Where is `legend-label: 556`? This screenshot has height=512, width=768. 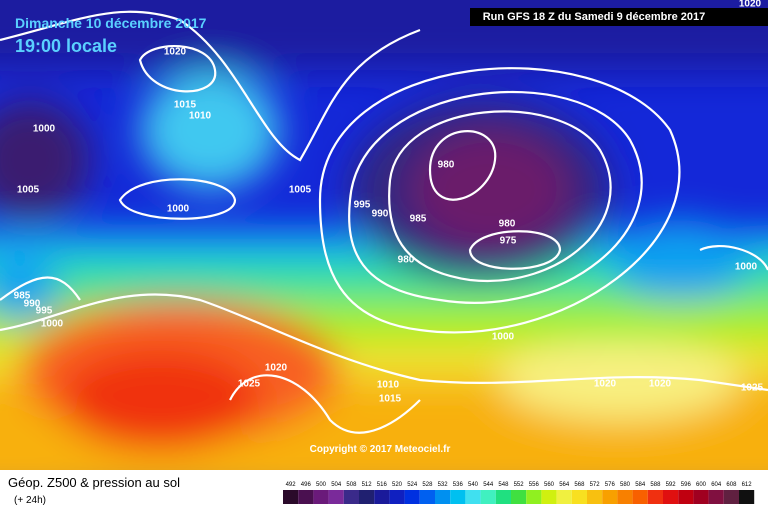 legend-label: 556 is located at coordinates (534, 485).